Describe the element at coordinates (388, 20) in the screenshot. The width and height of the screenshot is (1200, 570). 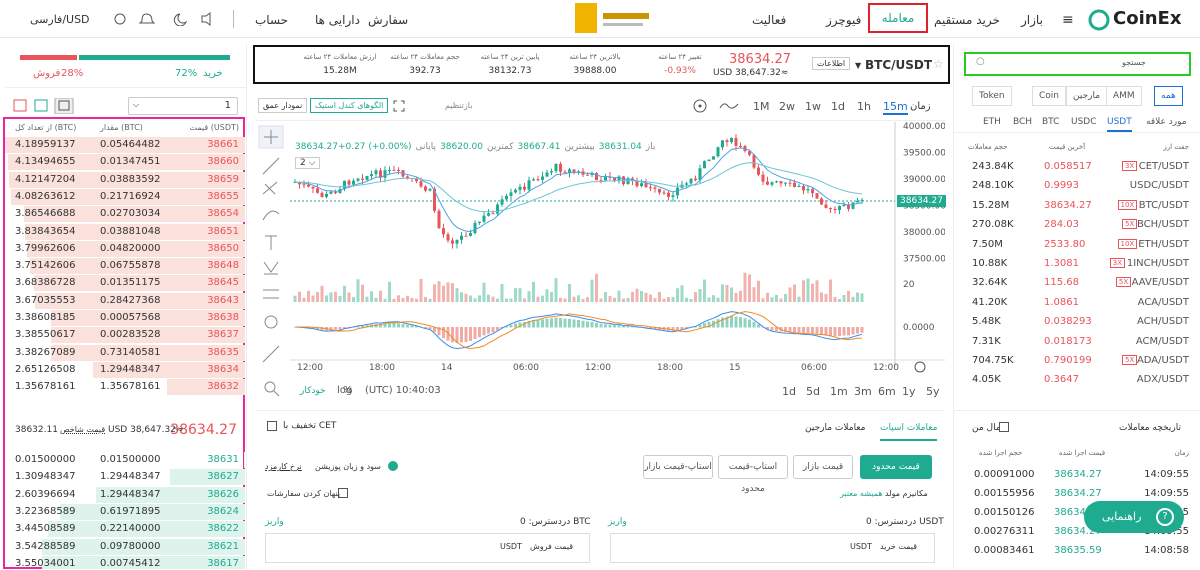
I see `nav-item: سفارش` at that location.